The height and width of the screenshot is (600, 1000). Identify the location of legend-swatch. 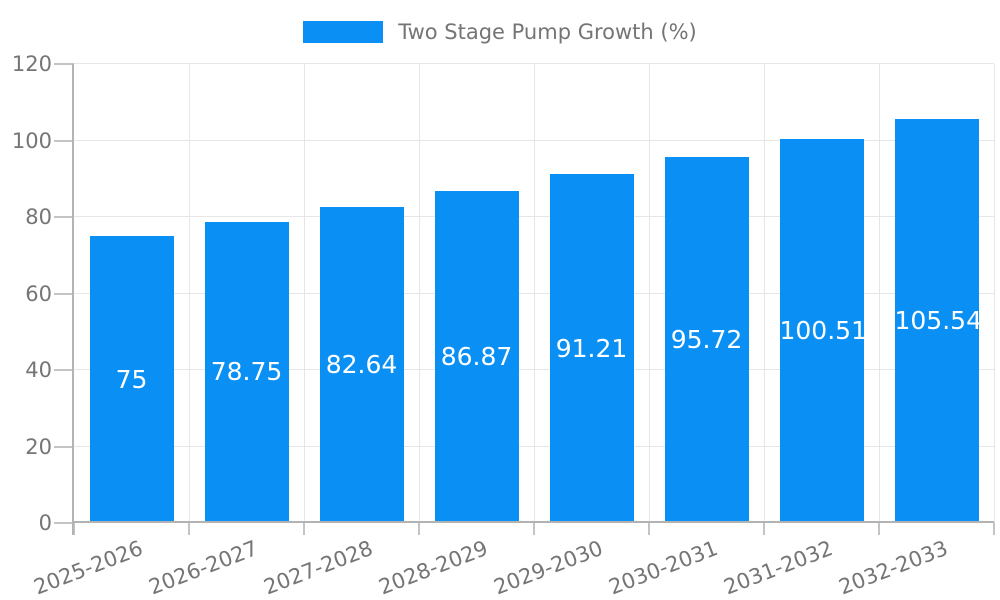
(343, 32).